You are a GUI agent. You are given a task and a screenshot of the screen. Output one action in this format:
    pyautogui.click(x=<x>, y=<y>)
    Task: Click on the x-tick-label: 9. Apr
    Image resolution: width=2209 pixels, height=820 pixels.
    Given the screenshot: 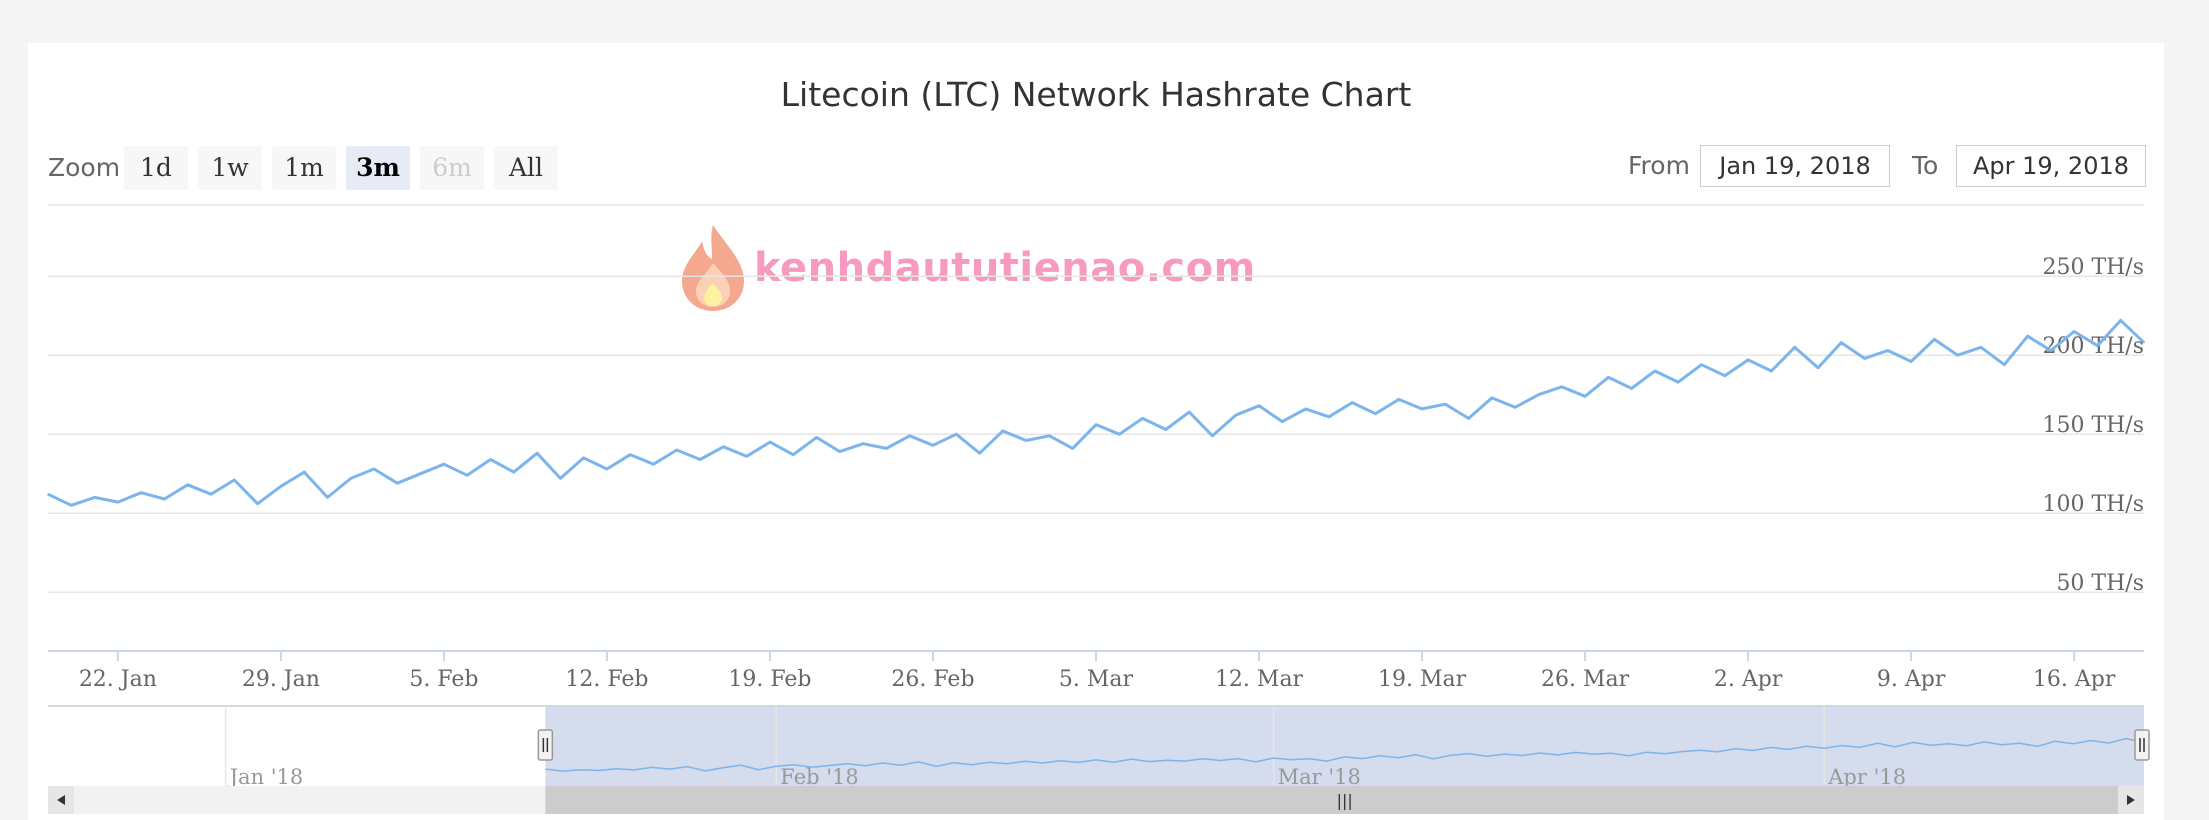 What is the action you would take?
    pyautogui.click(x=1911, y=679)
    